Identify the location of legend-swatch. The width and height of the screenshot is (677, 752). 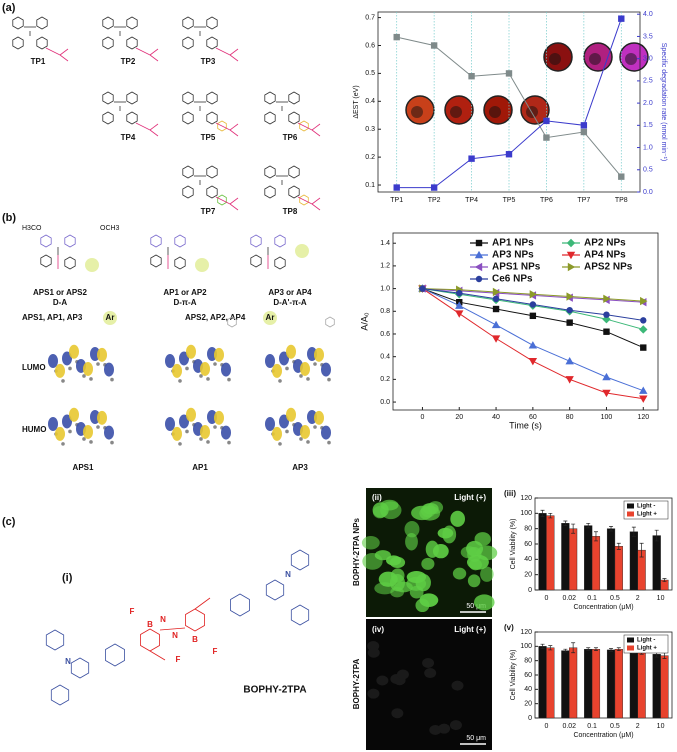
(630, 648).